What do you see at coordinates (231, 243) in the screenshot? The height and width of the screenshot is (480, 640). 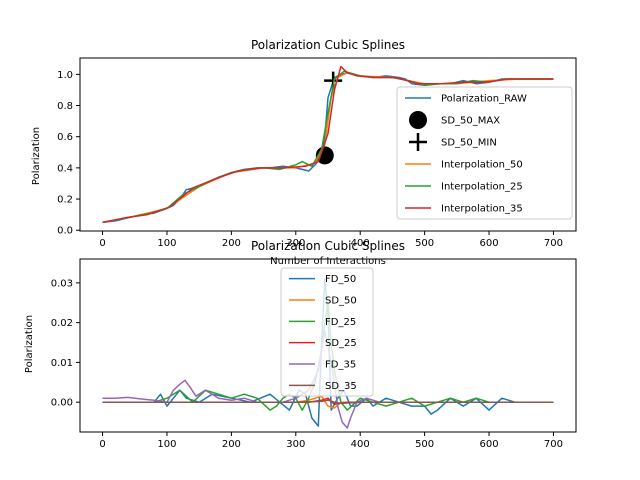 I see `top-x-tick-label: 200` at bounding box center [231, 243].